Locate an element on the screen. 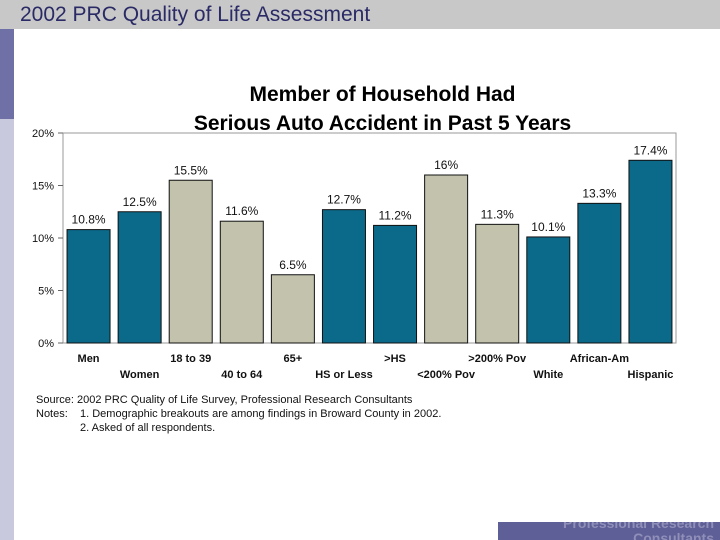 This screenshot has width=720, height=540. chart-title-line-1: Member of Household Had is located at coordinates (382, 94).